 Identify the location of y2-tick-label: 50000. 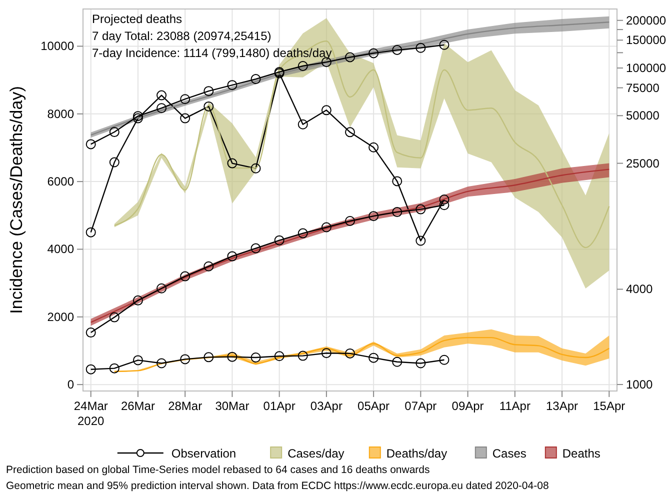
(643, 115).